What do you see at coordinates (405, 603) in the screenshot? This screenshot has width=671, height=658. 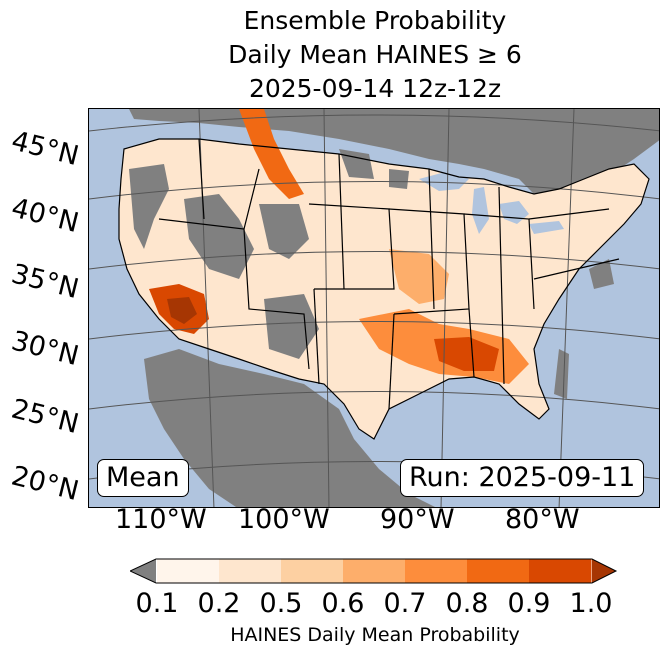 I see `colorbar-tick-4: 0.7` at bounding box center [405, 603].